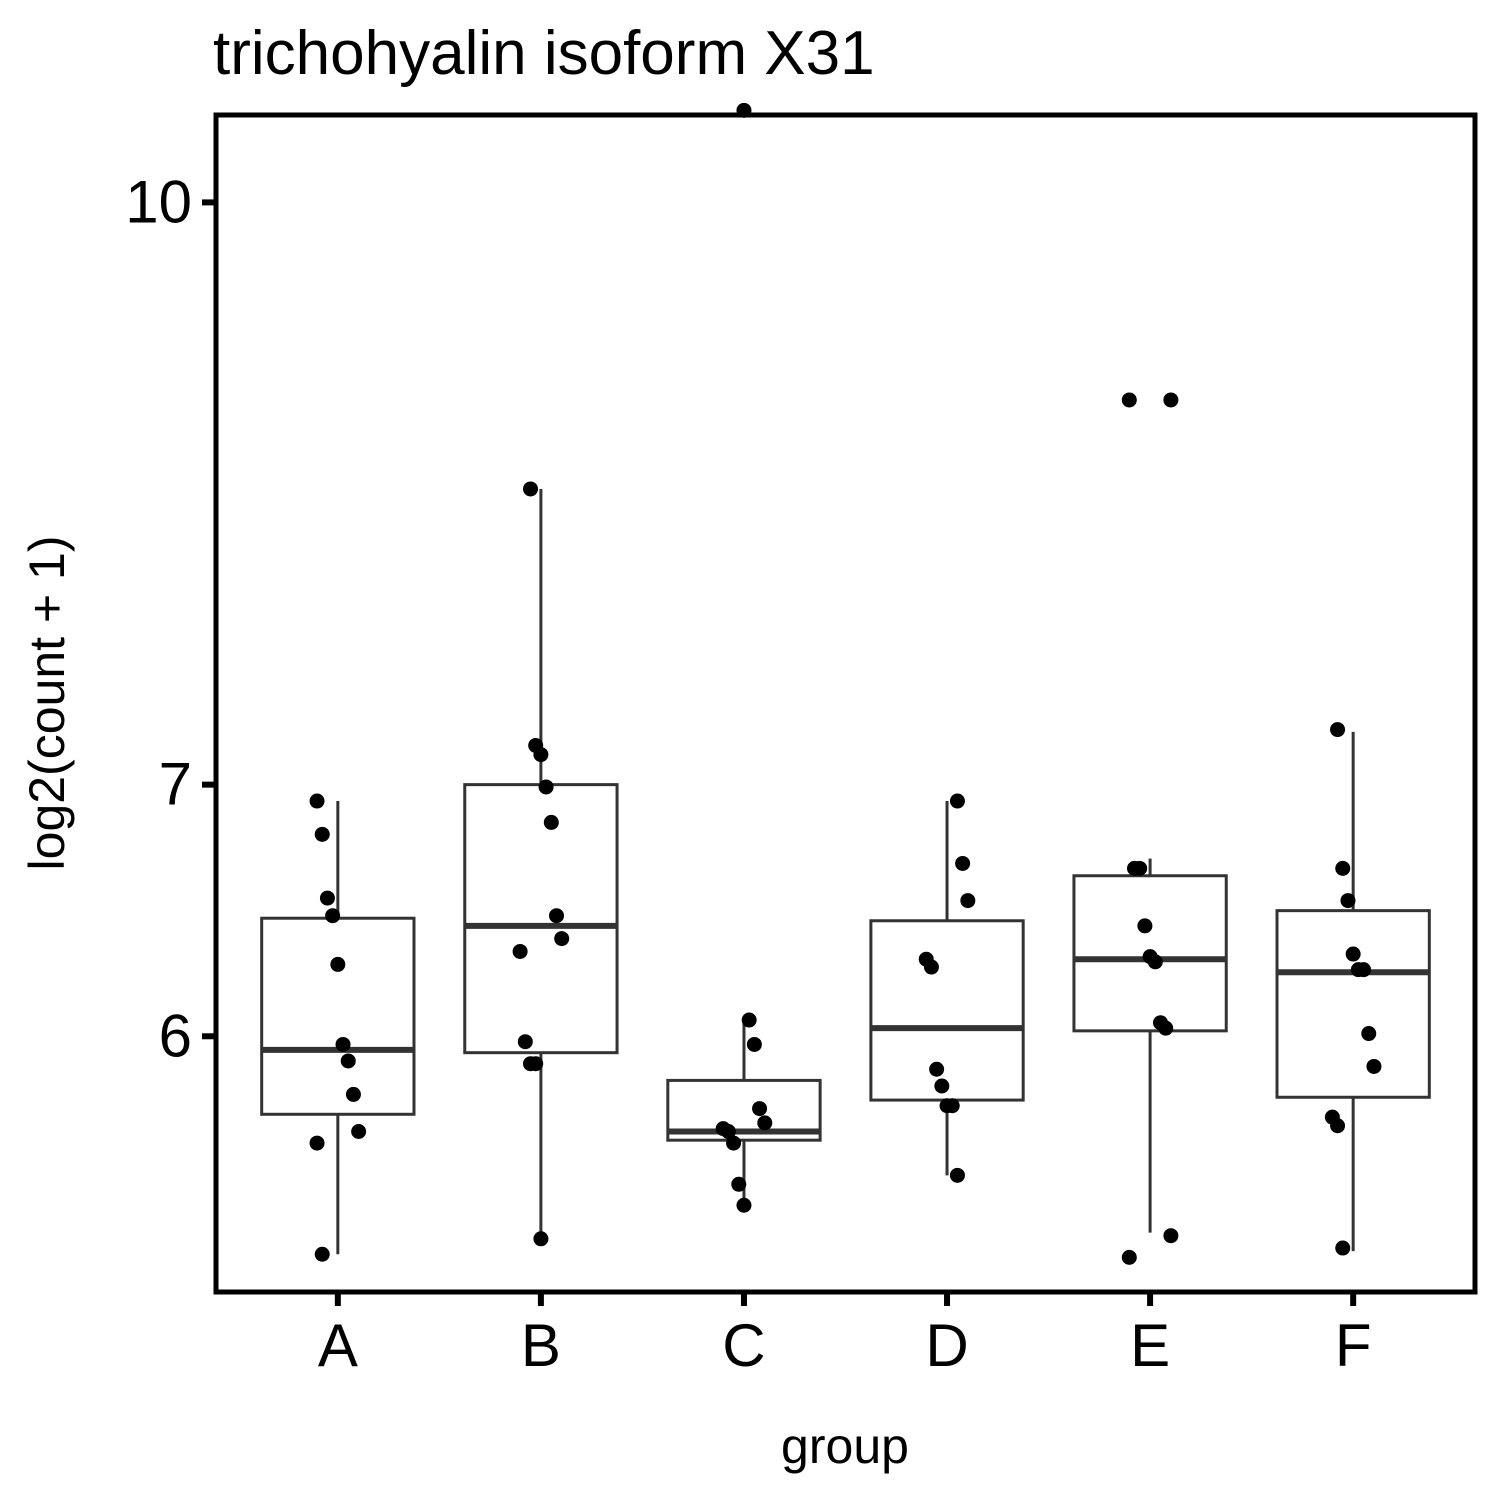  Describe the element at coordinates (1150, 828) in the screenshot. I see `points-E` at that location.